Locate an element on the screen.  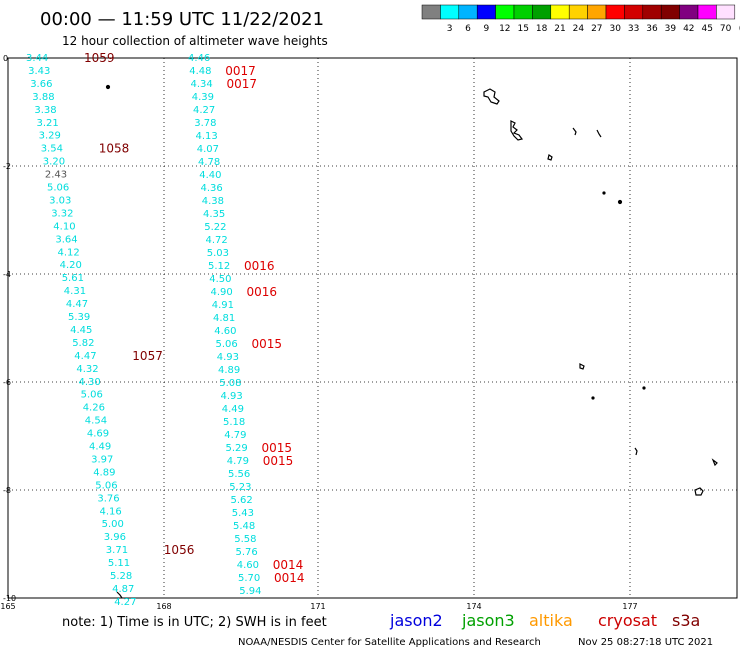
wave-height-value: 4.10 is located at coordinates (64, 226).